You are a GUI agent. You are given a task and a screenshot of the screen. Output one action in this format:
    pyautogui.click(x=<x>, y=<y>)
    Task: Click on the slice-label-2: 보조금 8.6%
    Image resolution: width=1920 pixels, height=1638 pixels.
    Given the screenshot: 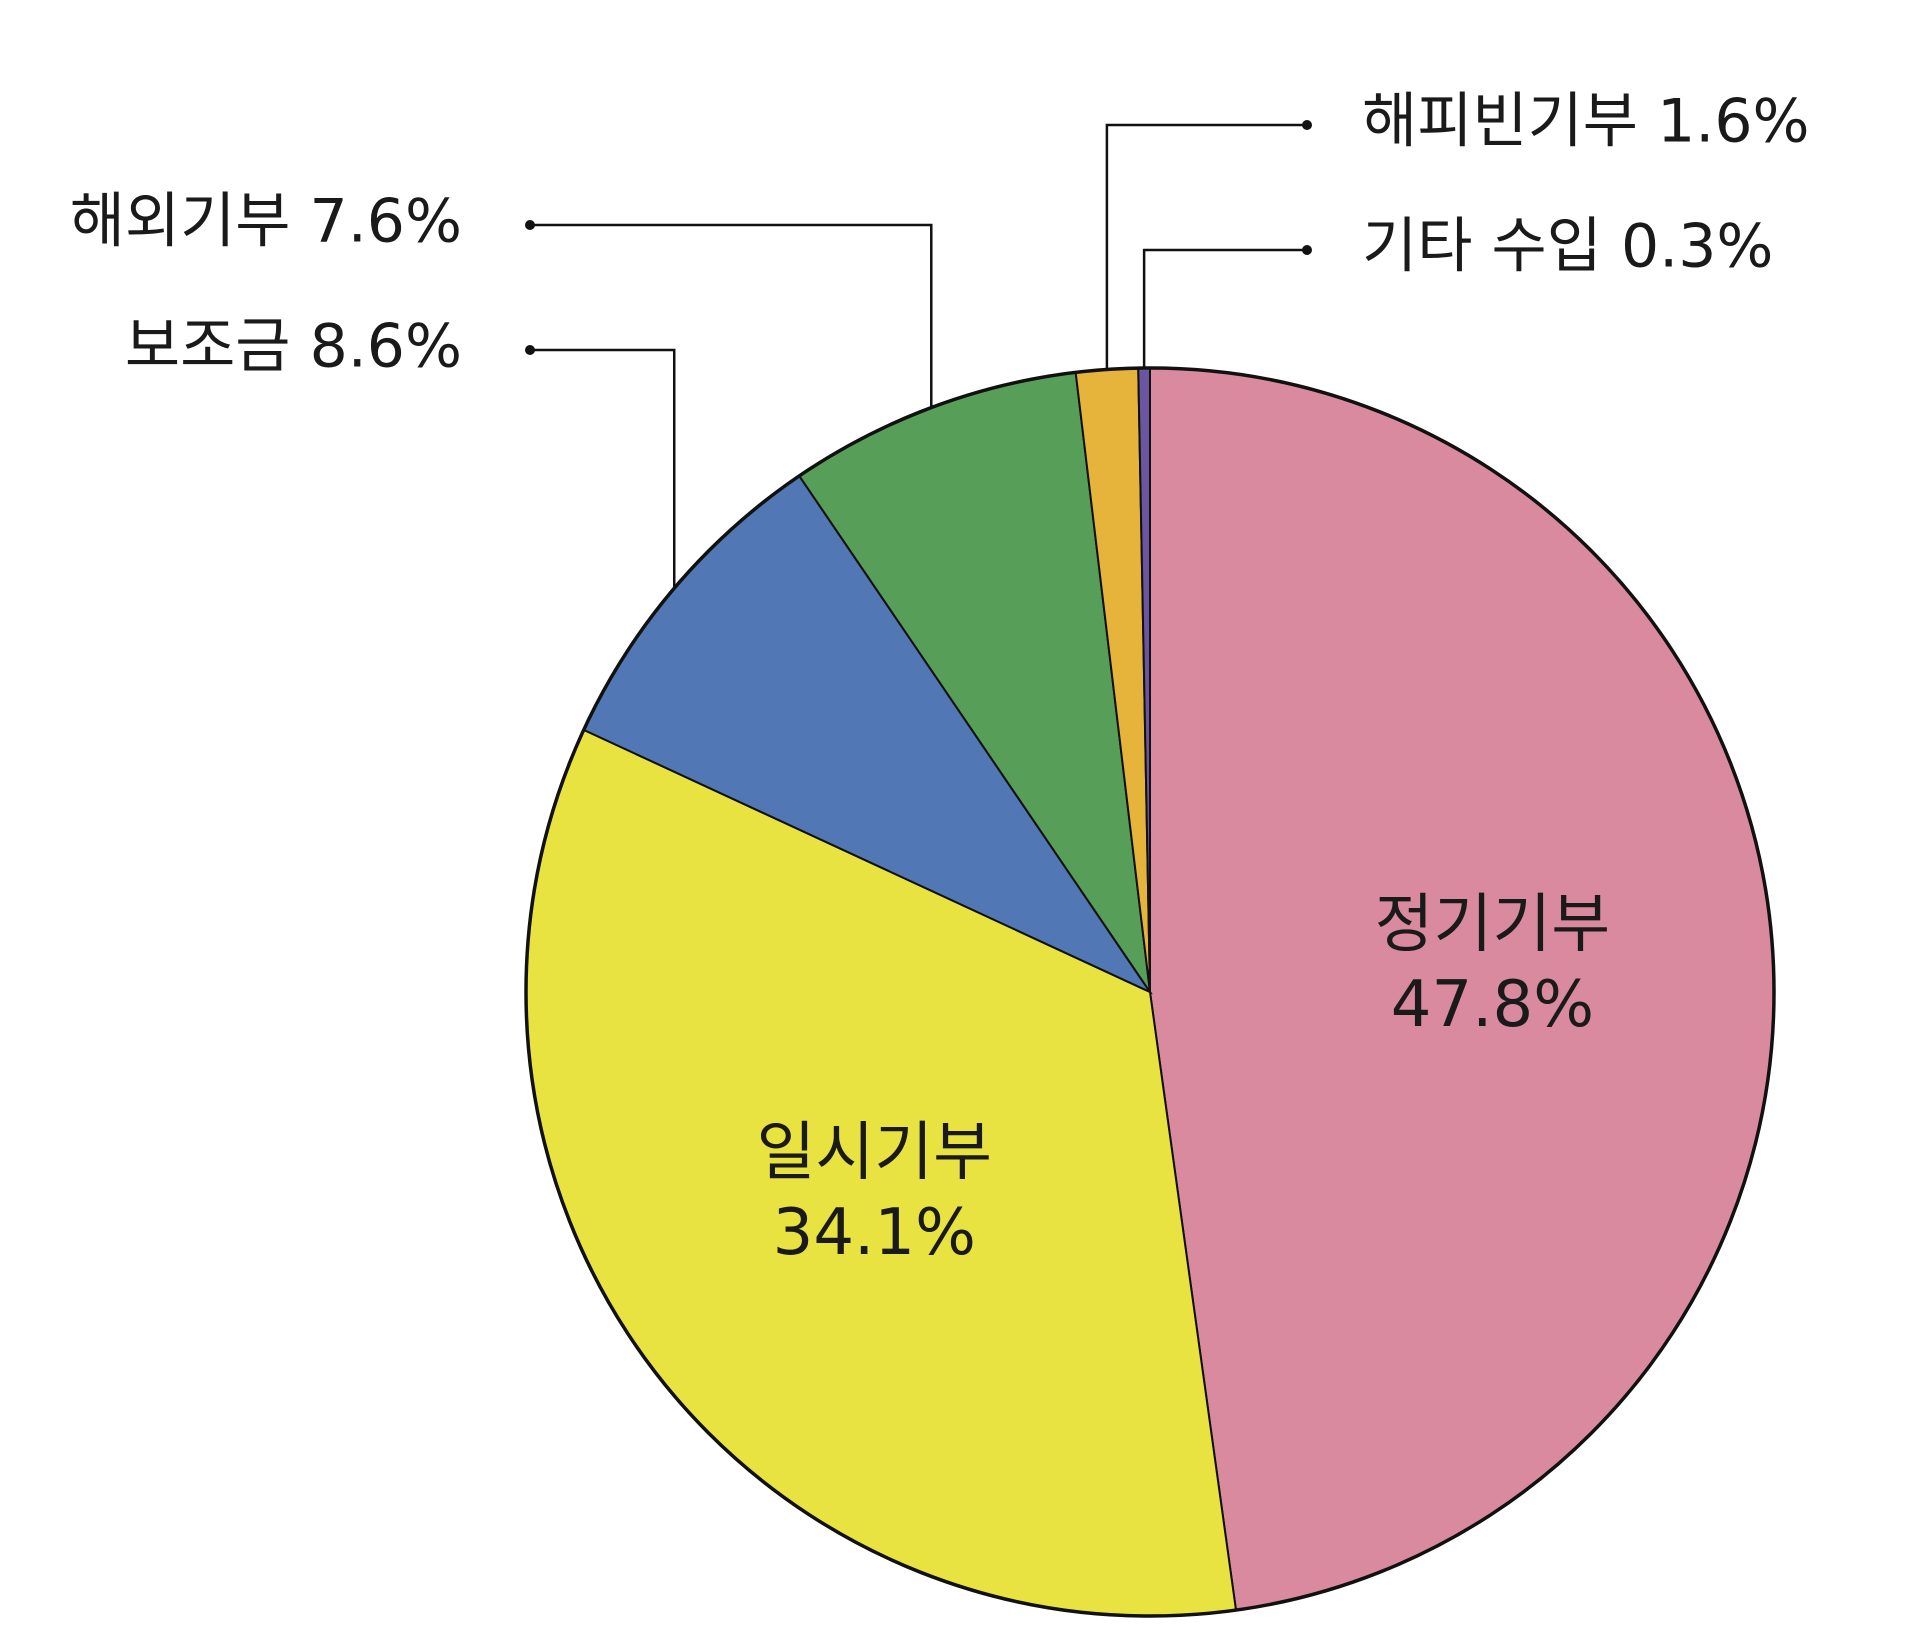 What is the action you would take?
    pyautogui.click(x=293, y=347)
    